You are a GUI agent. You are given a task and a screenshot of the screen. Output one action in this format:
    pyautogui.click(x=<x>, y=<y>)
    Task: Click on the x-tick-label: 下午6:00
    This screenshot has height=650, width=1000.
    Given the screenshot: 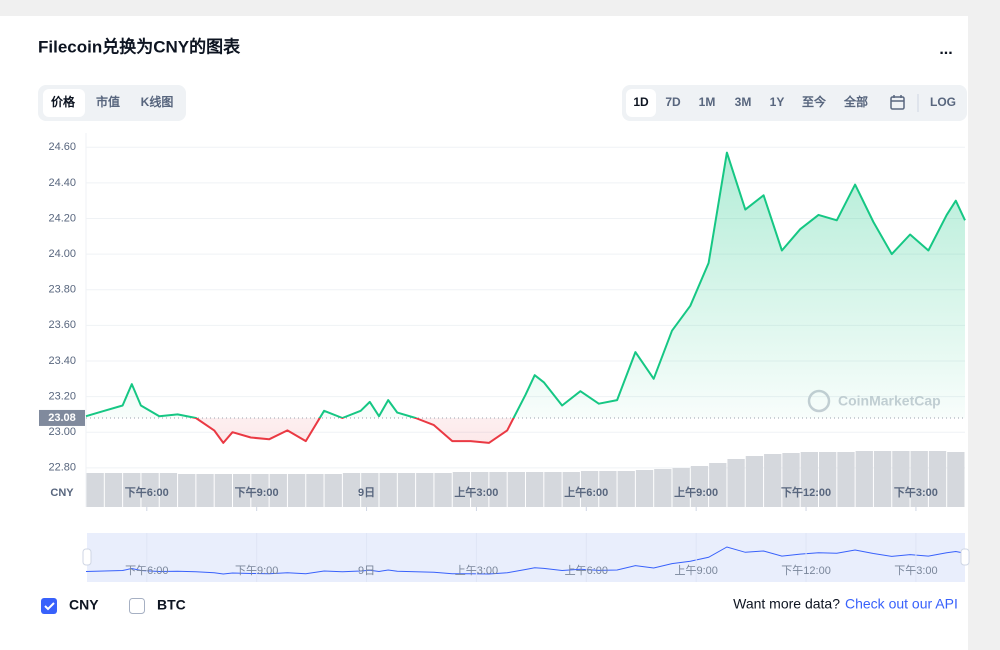 What is the action you would take?
    pyautogui.click(x=147, y=492)
    